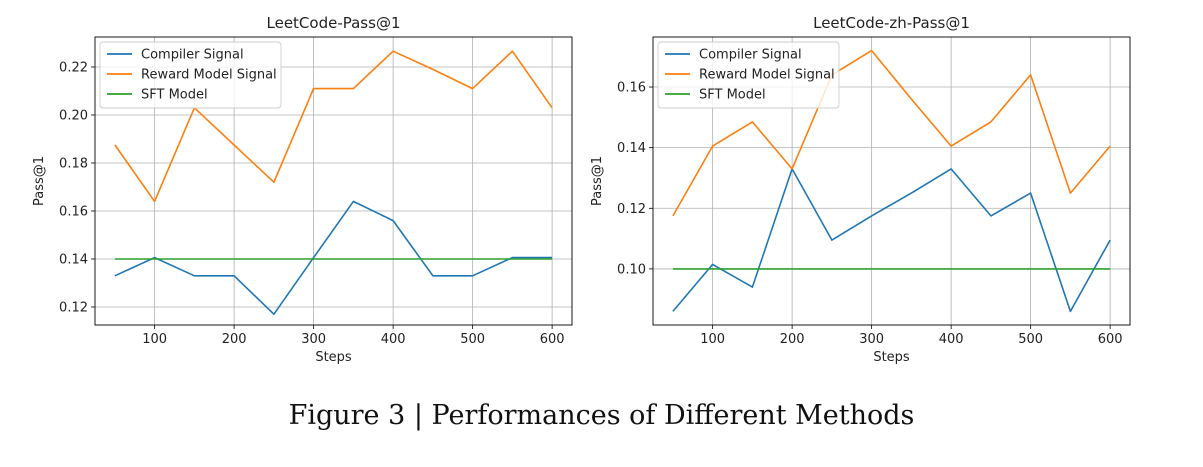  Describe the element at coordinates (334, 23) in the screenshot. I see `chart-title: LeetCode-Pass@1` at that location.